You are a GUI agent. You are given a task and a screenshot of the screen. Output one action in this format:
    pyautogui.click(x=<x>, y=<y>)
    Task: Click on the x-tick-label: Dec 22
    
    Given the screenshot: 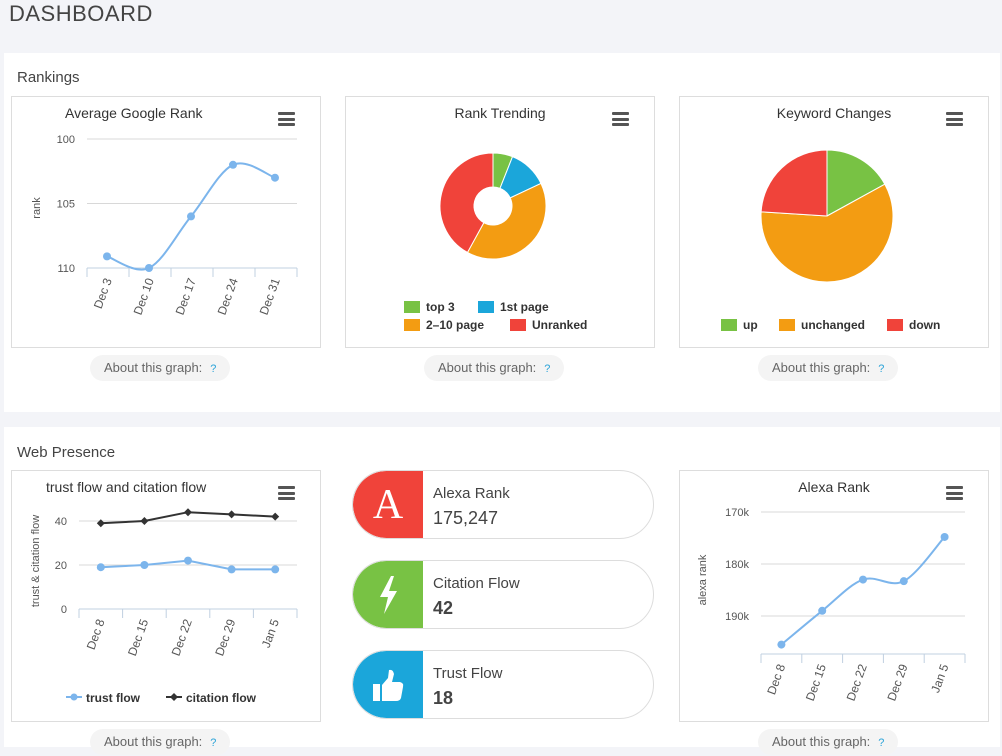 What is the action you would take?
    pyautogui.click(x=182, y=637)
    